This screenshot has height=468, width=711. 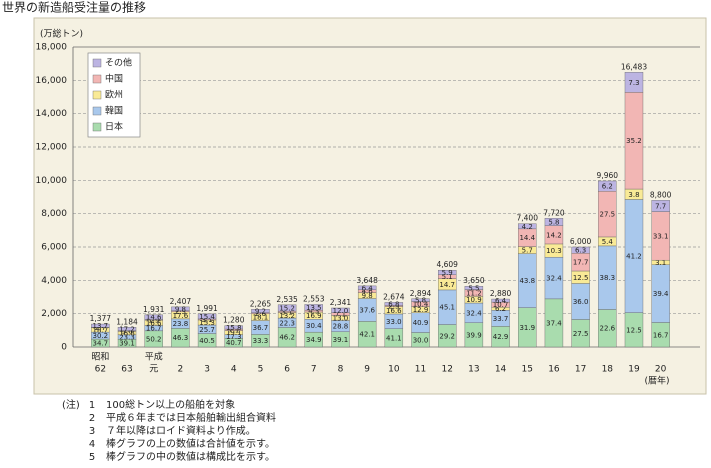 I want to click on segment-label: 18.7, so click(x=101, y=330).